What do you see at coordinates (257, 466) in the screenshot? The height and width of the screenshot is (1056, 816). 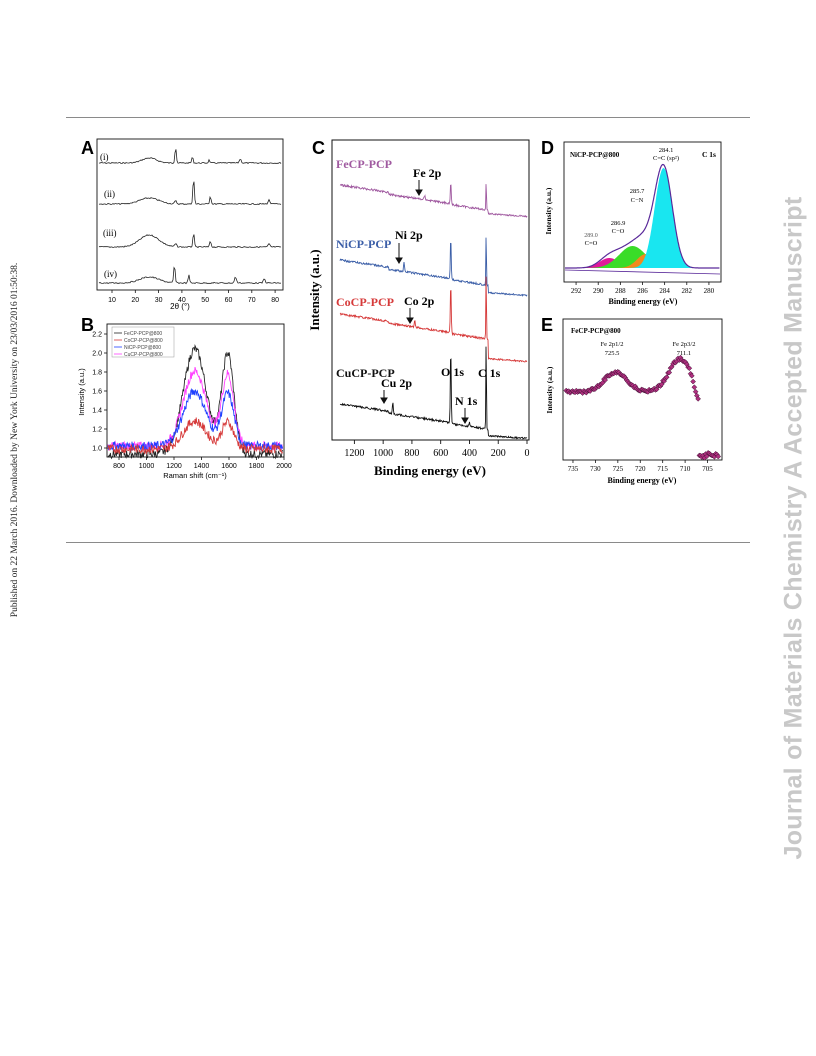 I see `xtick-label: 1800` at bounding box center [257, 466].